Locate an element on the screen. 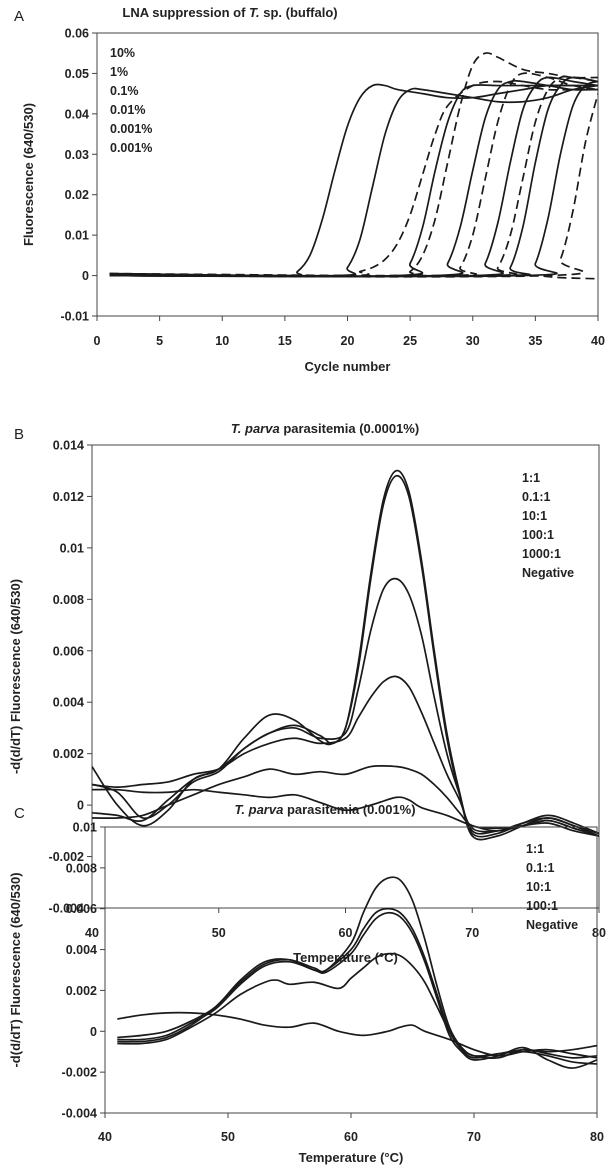 The image size is (609, 1168). x-axis-label: Cycle number is located at coordinates (348, 366).